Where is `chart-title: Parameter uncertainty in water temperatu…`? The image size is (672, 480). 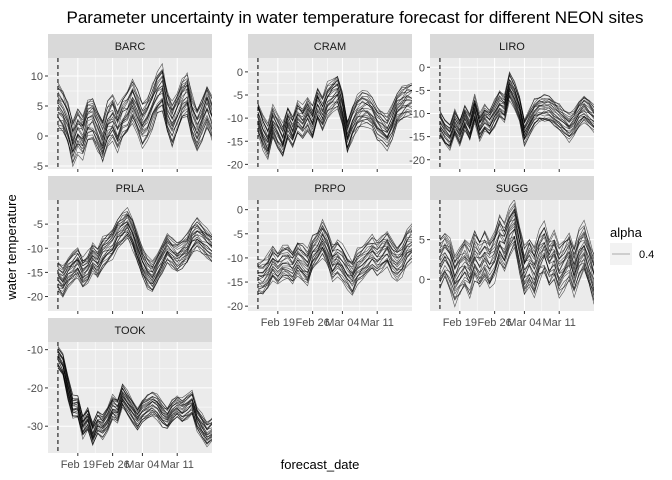 chart-title: Parameter uncertainty in water temperatu… is located at coordinates (355, 17).